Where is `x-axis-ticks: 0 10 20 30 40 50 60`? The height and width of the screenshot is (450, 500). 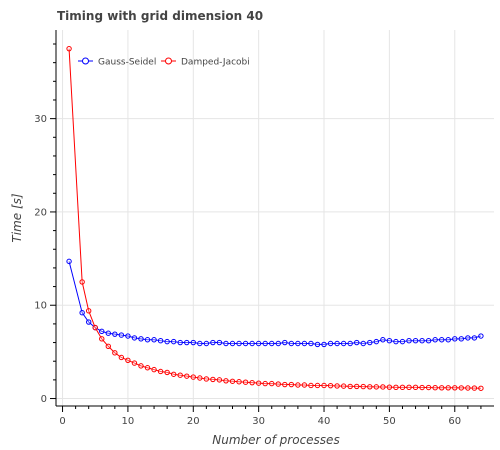
x-axis-ticks: 0 10 20 30 40 50 60 is located at coordinates (270, 416).